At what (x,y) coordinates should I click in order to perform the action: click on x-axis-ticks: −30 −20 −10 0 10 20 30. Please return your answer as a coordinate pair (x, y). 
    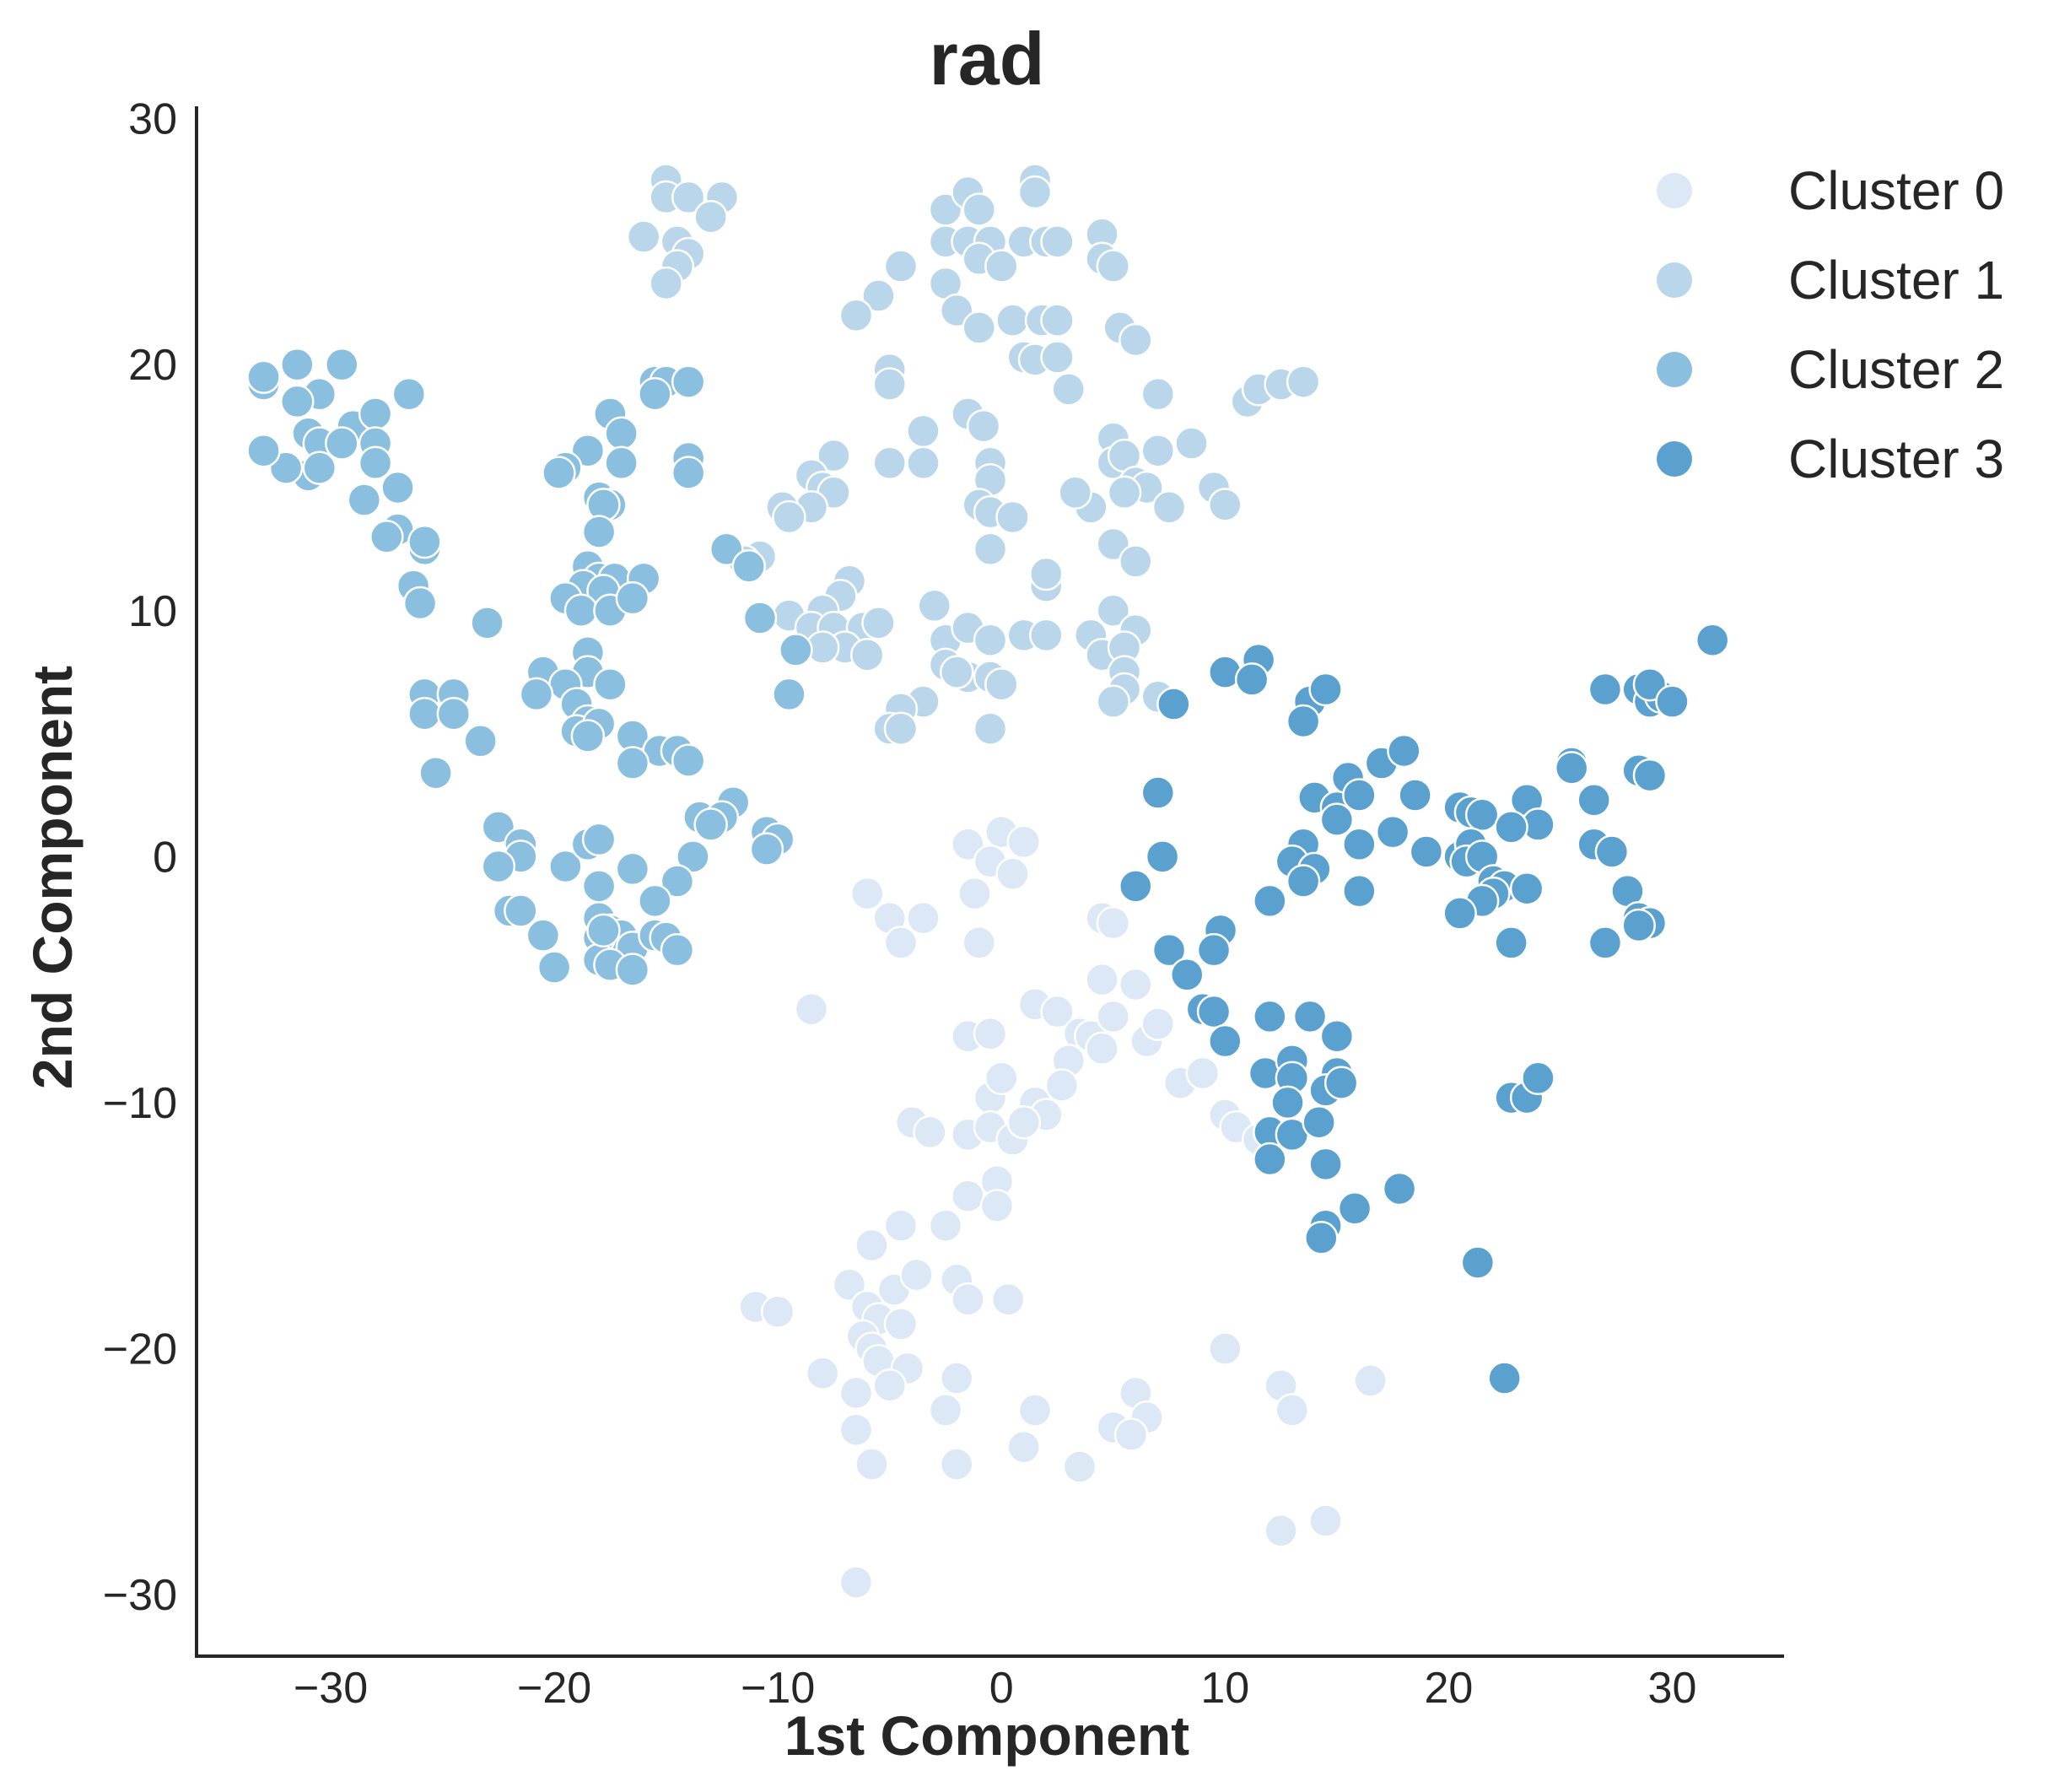
    Looking at the image, I should click on (995, 1689).